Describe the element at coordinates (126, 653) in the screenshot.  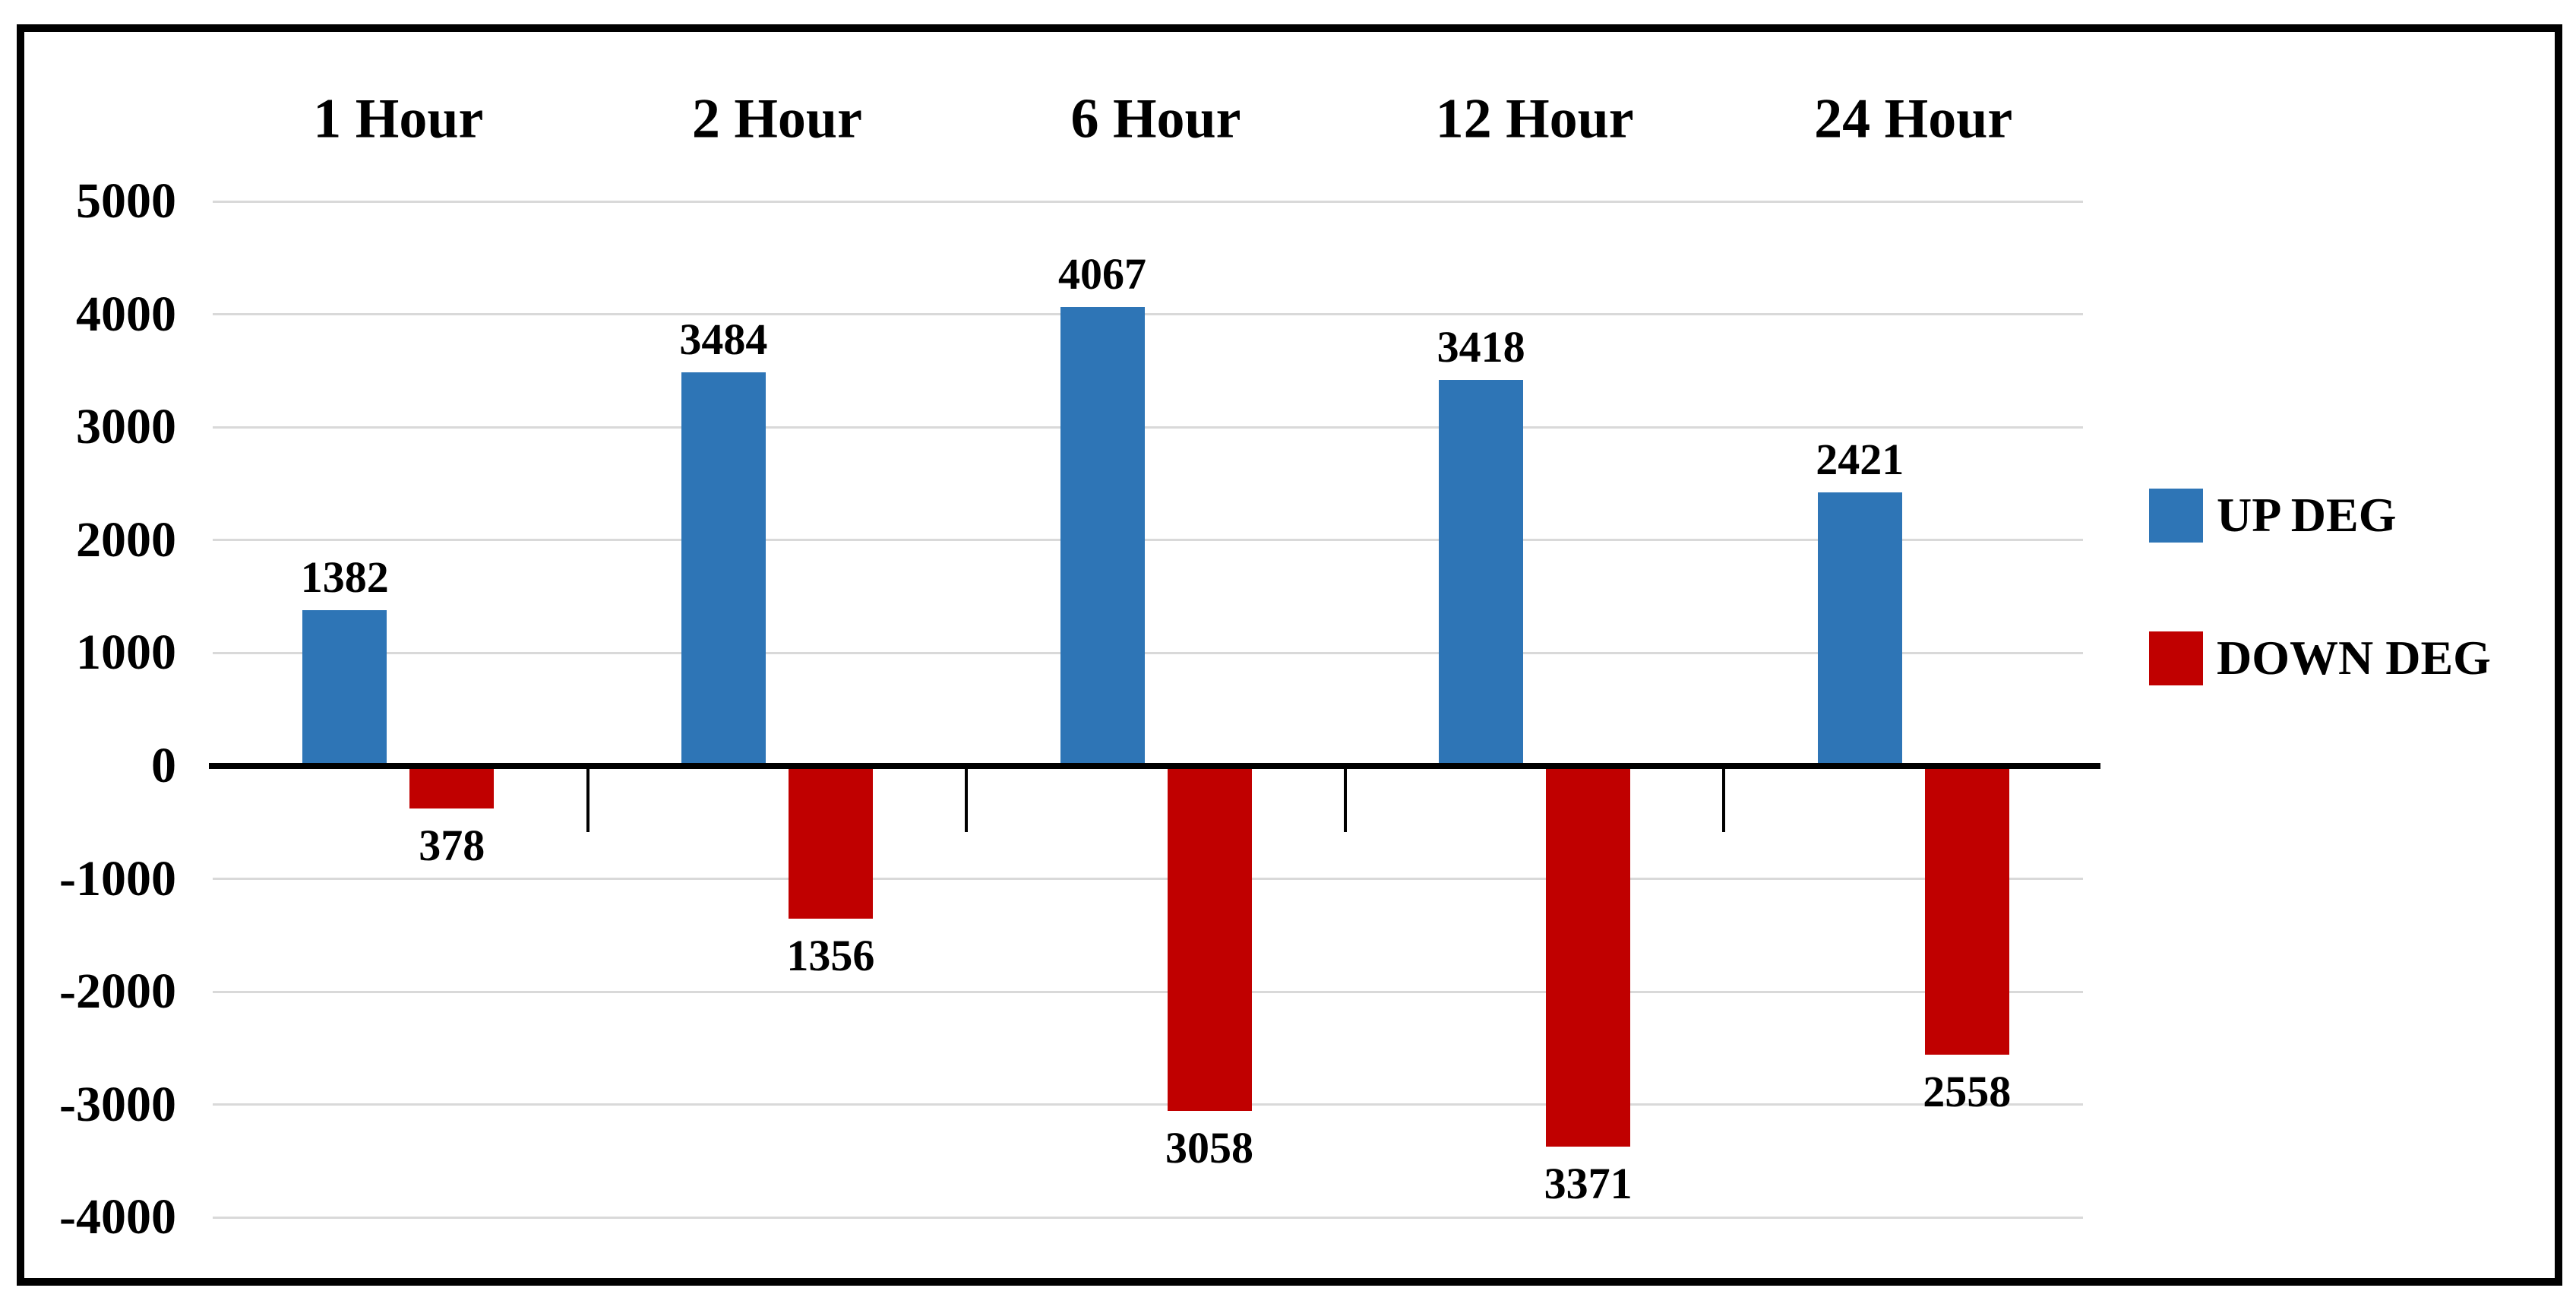
I see `y-axis-label: 1000` at that location.